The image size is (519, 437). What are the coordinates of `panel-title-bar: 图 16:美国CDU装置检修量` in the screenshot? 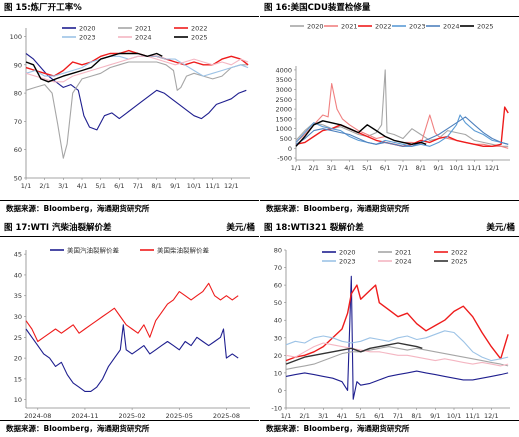 It's located at (389, 8).